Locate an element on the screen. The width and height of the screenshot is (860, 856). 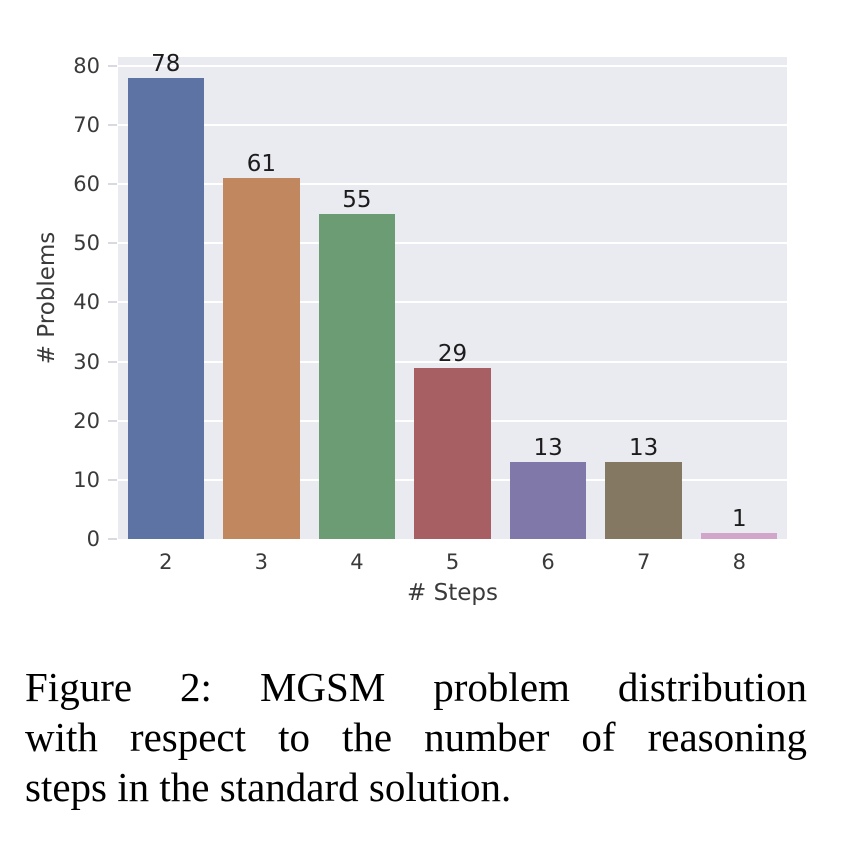
y-tick-label: 0 is located at coordinates (93, 539).